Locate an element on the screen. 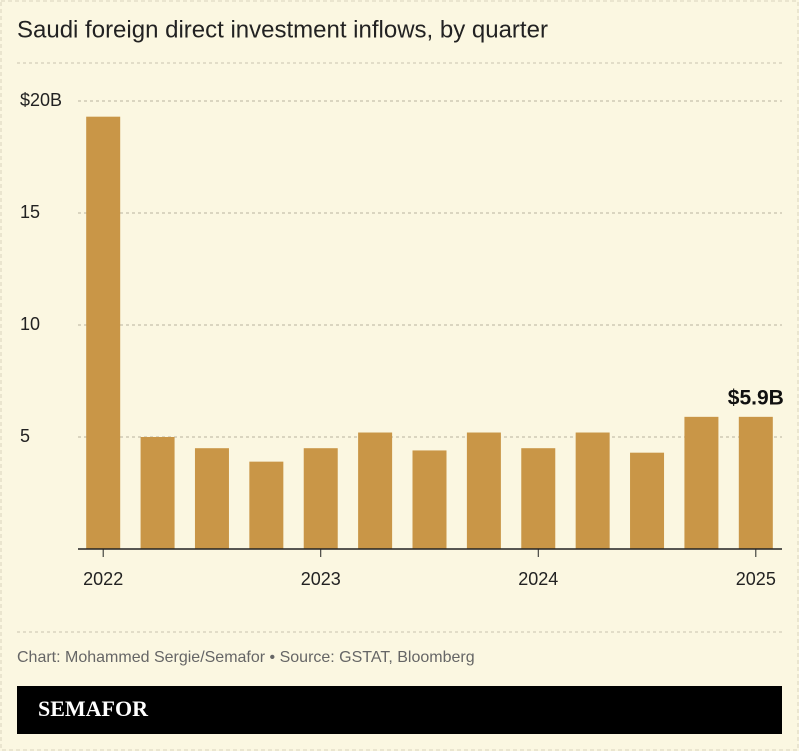  y-tick-label: 5 is located at coordinates (25, 436).